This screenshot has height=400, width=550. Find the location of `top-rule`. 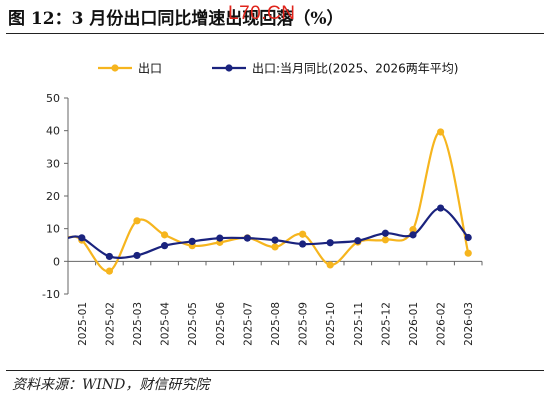

top-rule is located at coordinates (275, 33).